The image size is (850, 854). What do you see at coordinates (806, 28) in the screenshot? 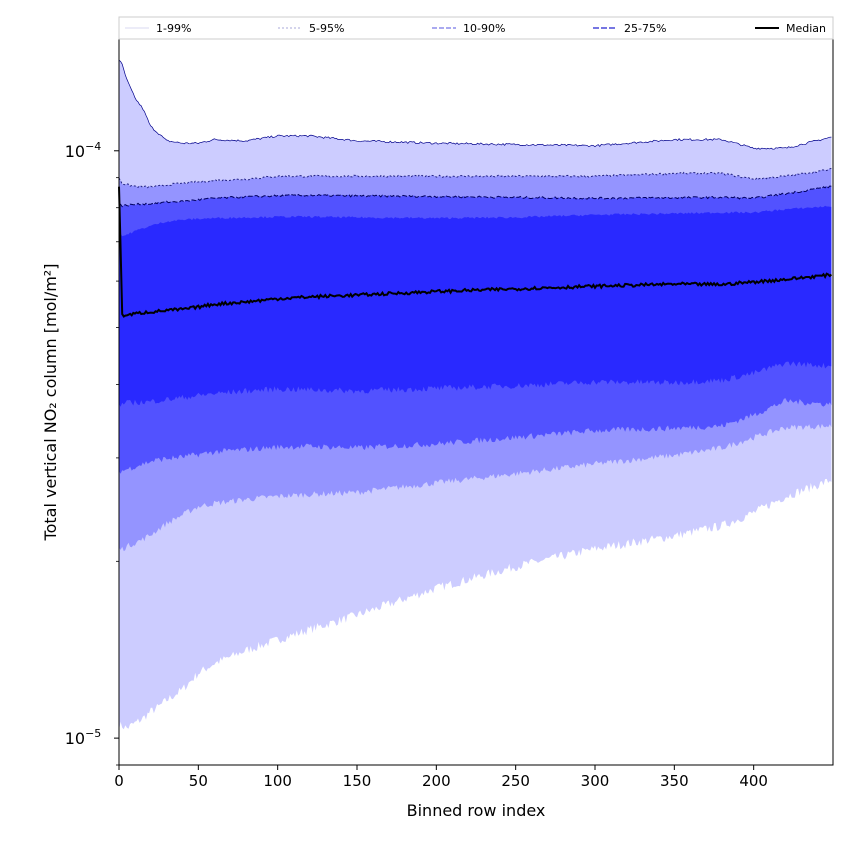
I see `legend-label: Median` at bounding box center [806, 28].